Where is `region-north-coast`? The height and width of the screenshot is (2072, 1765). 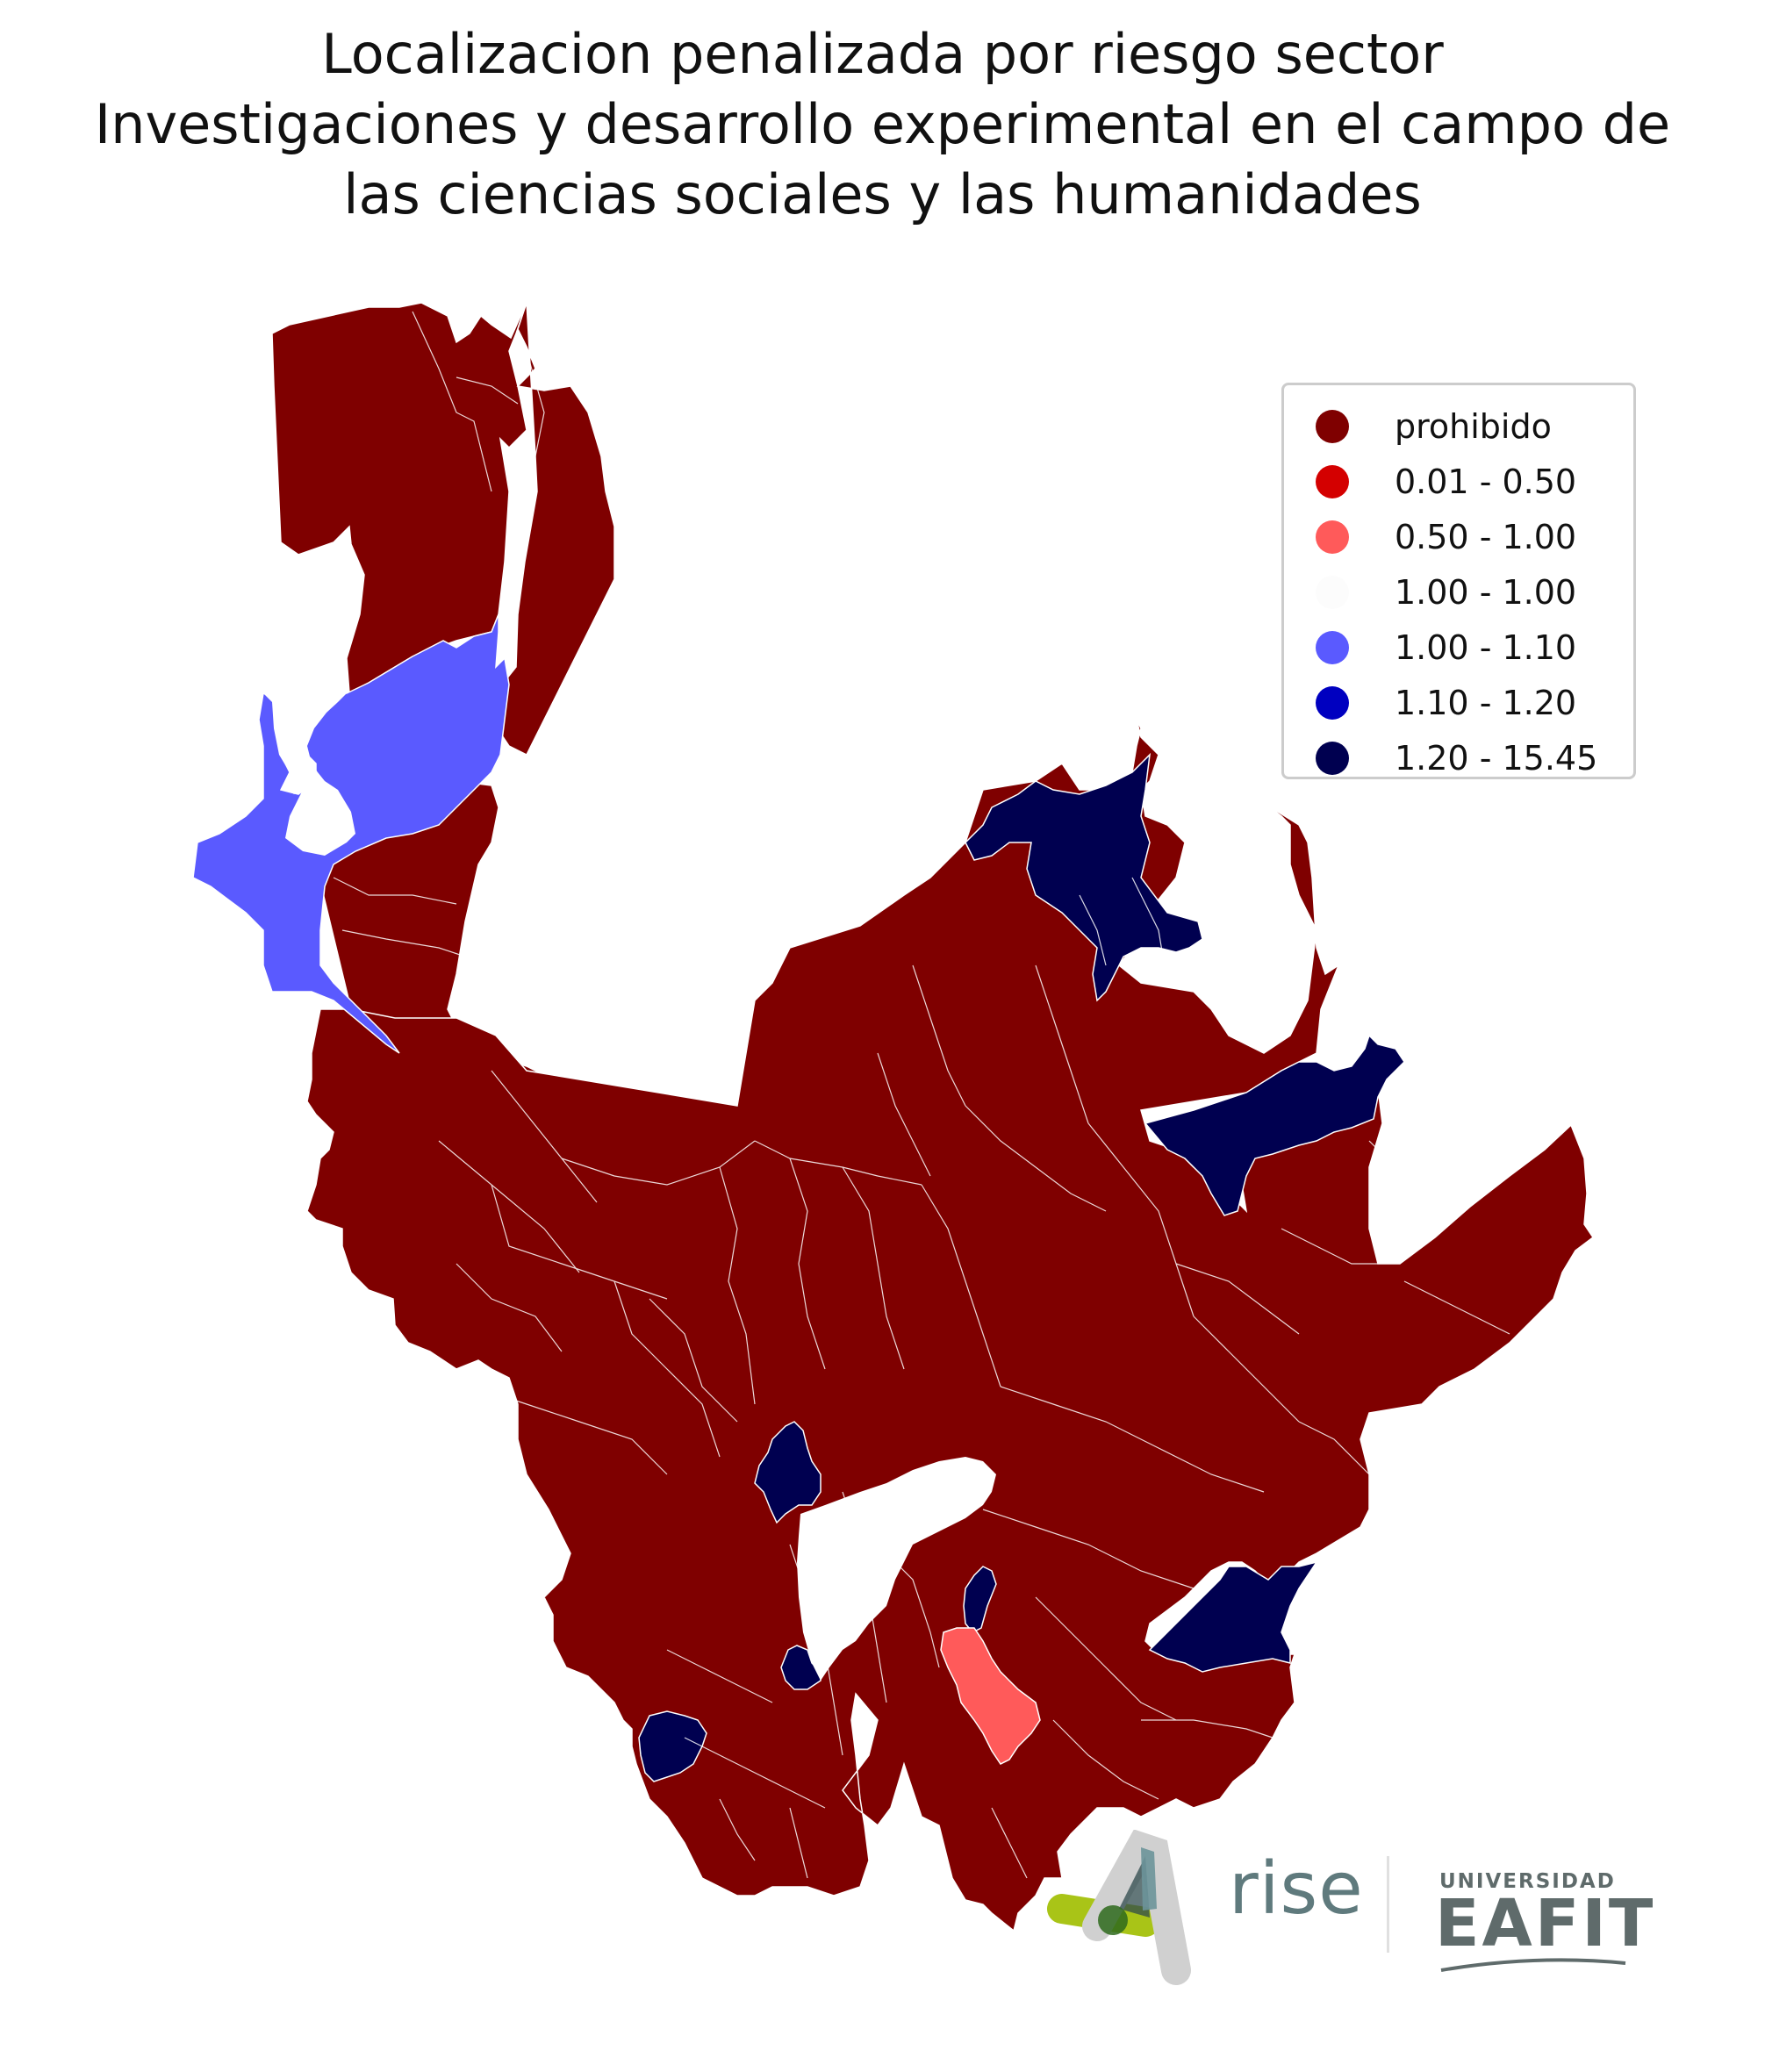 region-north-coast is located at coordinates (399, 499).